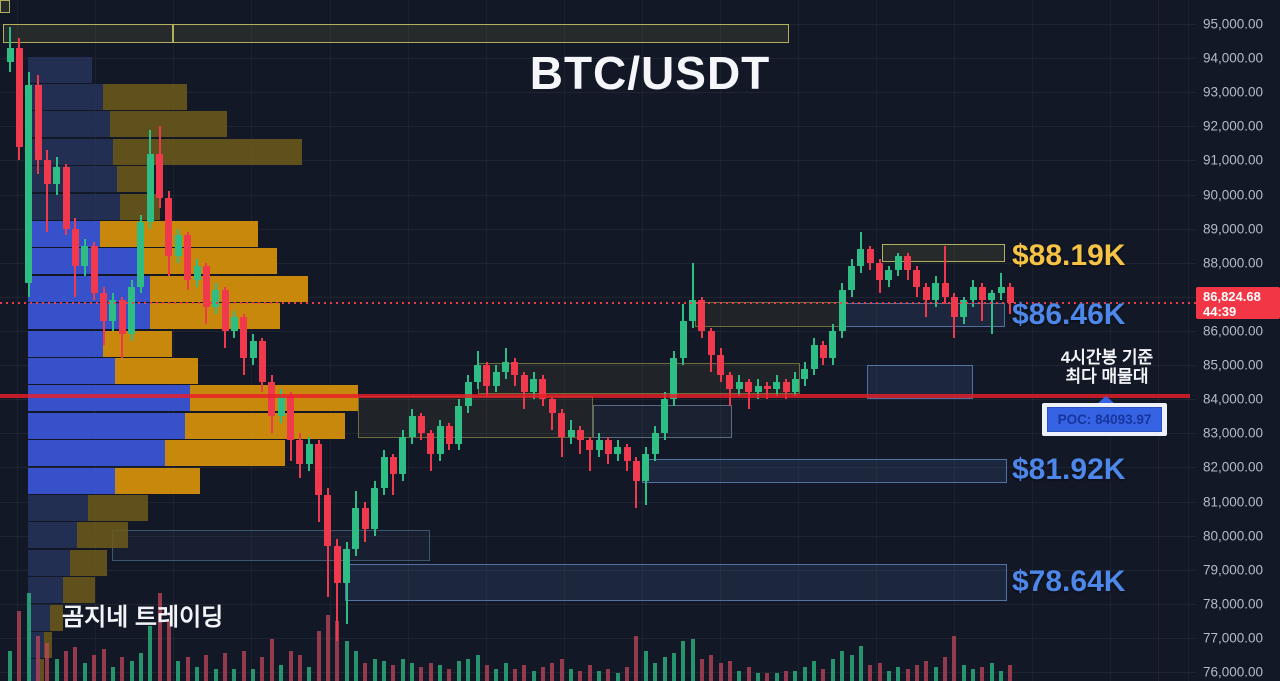  I want to click on price-level-label: $81.92K, so click(1069, 470).